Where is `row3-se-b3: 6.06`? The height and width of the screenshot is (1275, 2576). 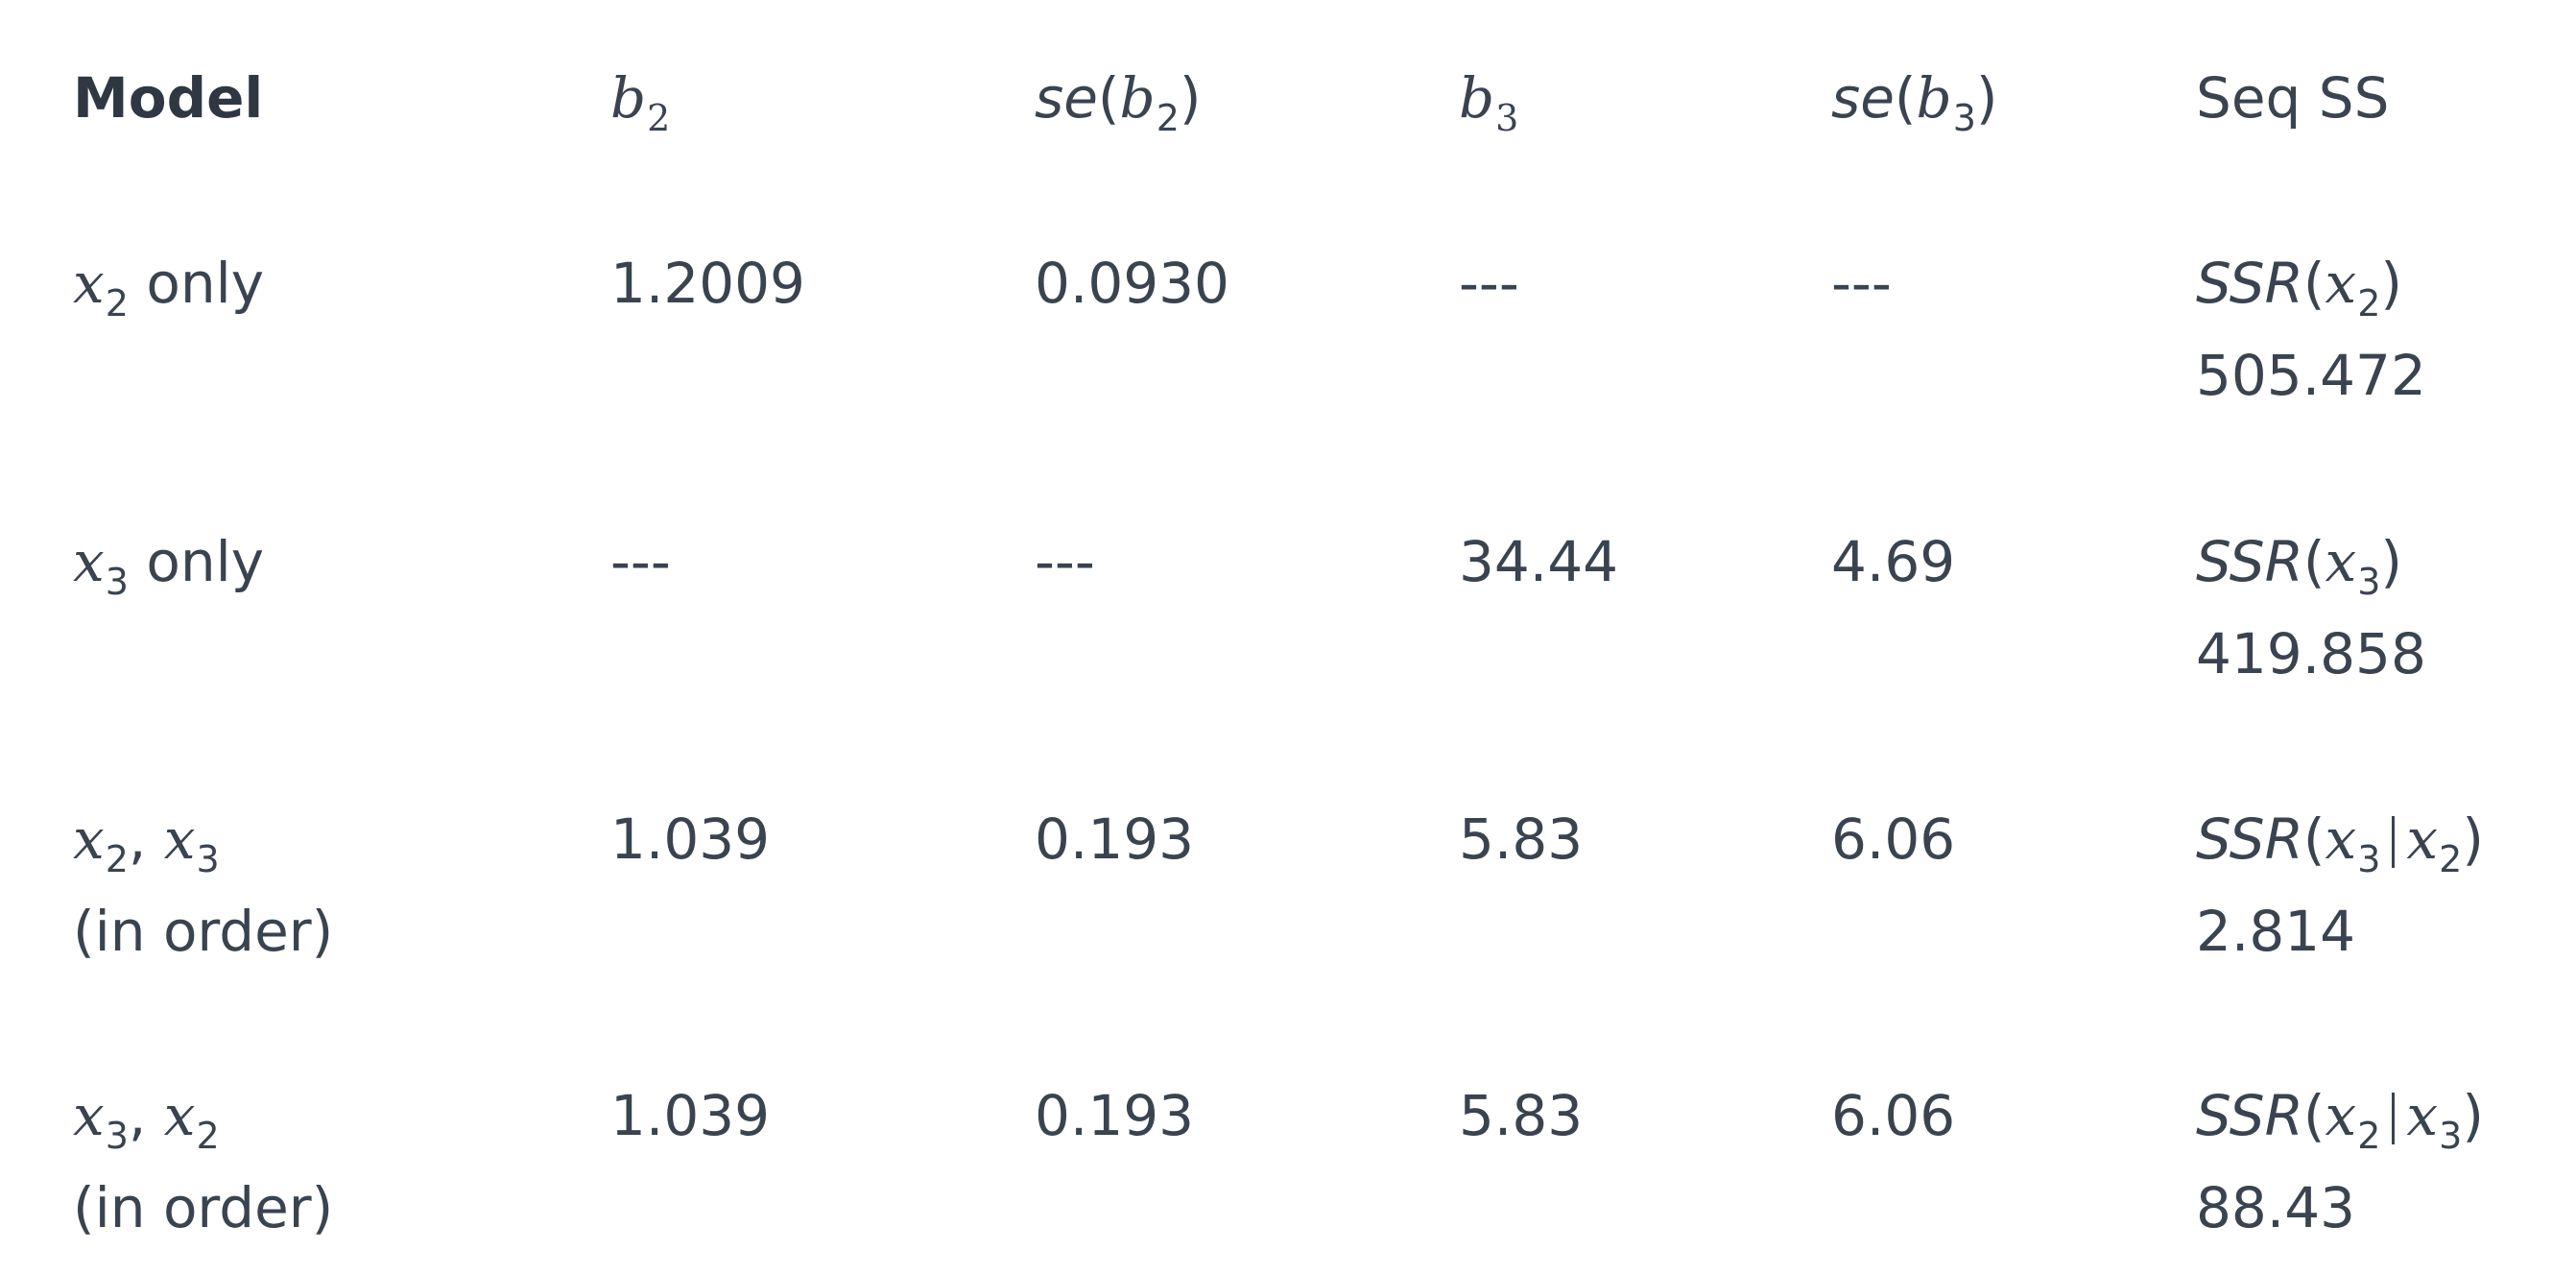
row3-se-b3: 6.06 is located at coordinates (1893, 839).